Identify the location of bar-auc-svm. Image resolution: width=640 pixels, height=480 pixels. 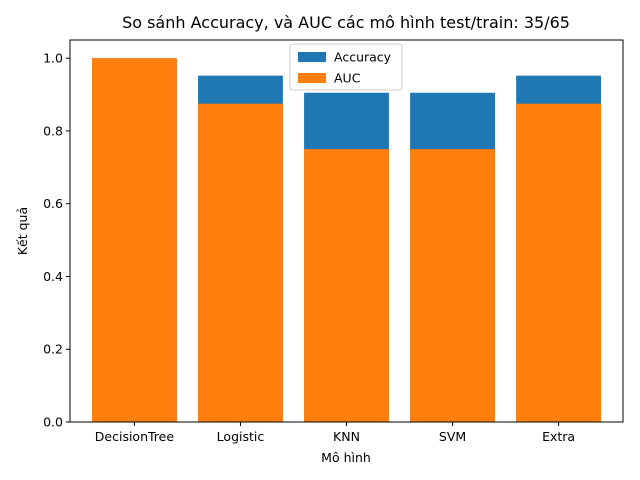
(452, 285).